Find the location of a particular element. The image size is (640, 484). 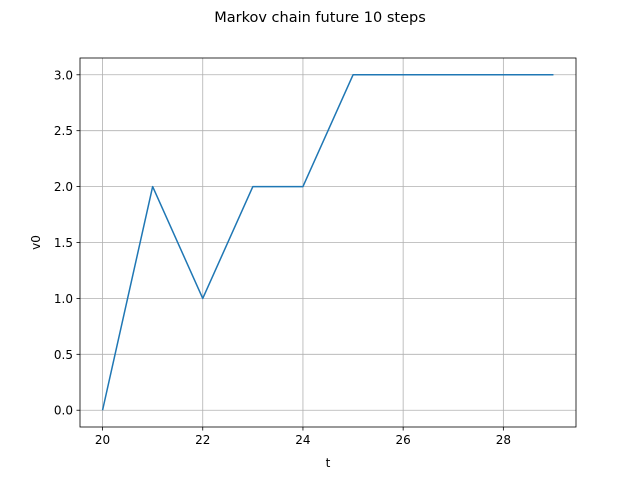

x-axis-ticks: 20 22 24 26 28 is located at coordinates (303, 437).